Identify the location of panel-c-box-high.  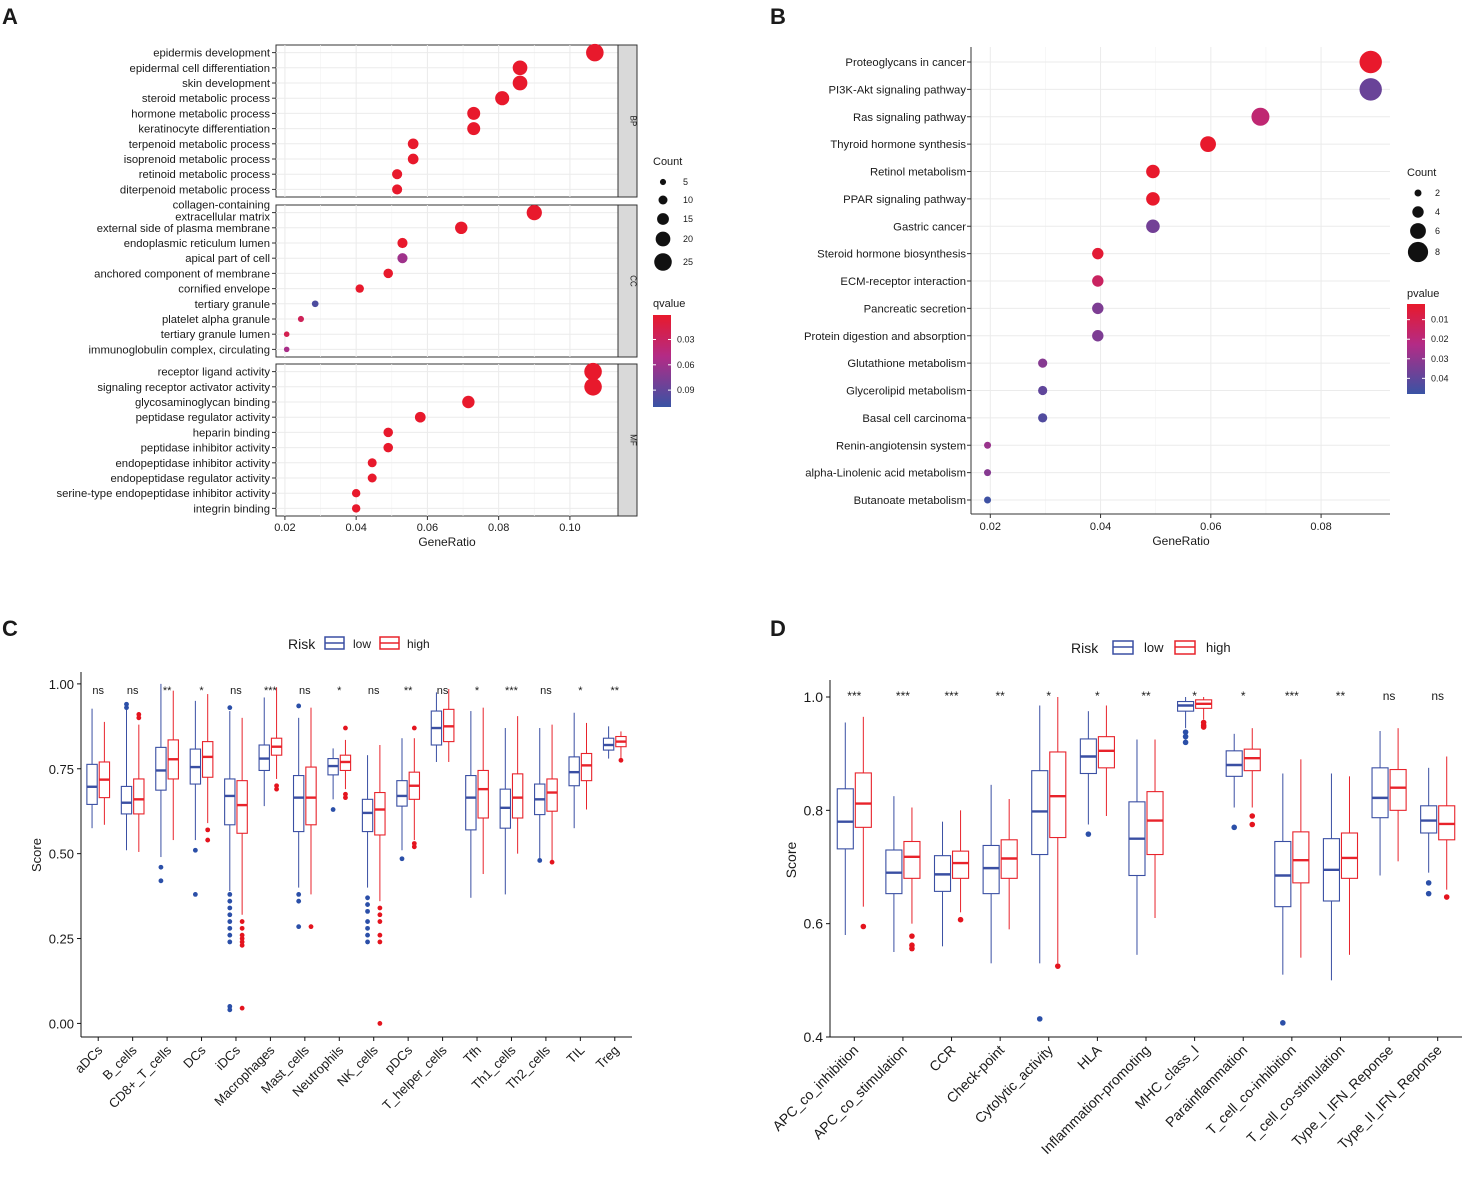
(586, 767).